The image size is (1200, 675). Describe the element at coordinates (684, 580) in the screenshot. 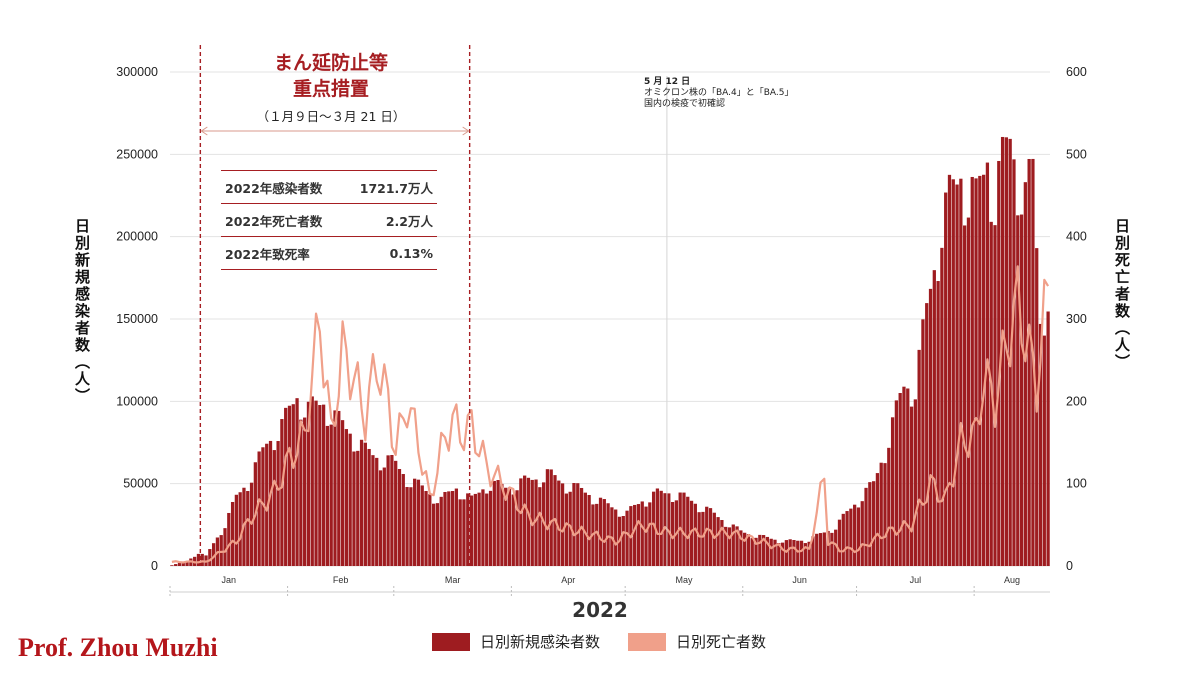

I see `month-tick-label: May` at that location.